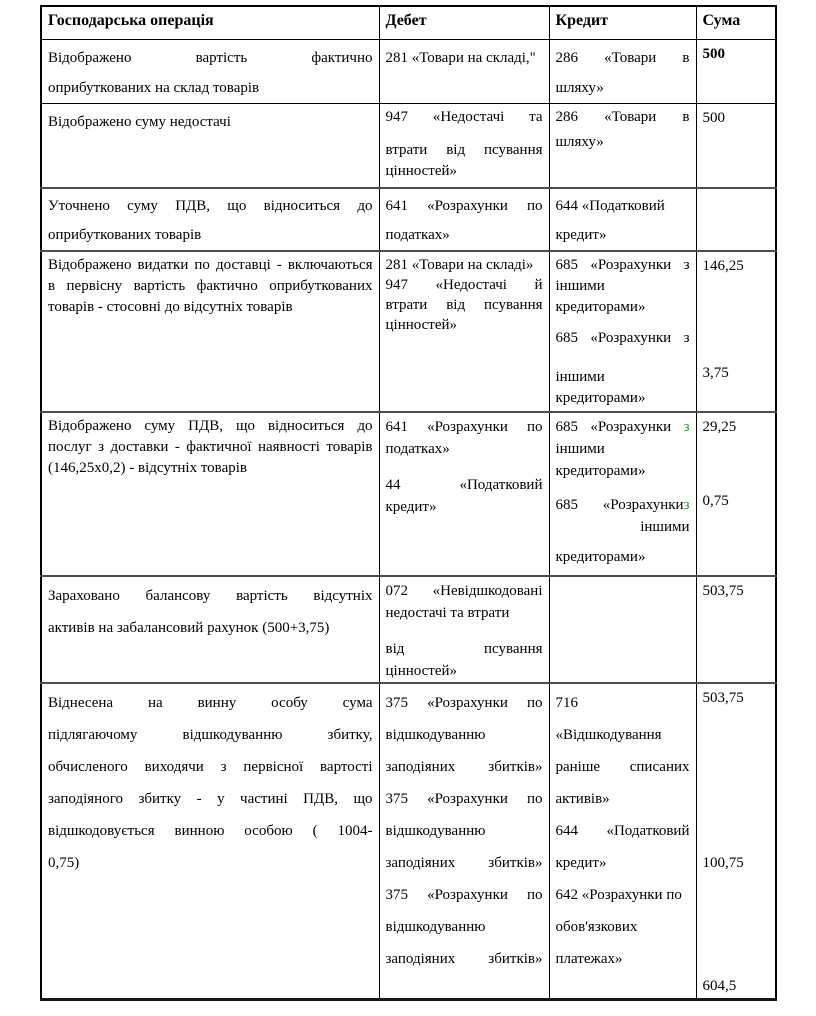 The image size is (816, 1016). What do you see at coordinates (736, 591) in the screenshot?
I see `text-line: 503,75` at bounding box center [736, 591].